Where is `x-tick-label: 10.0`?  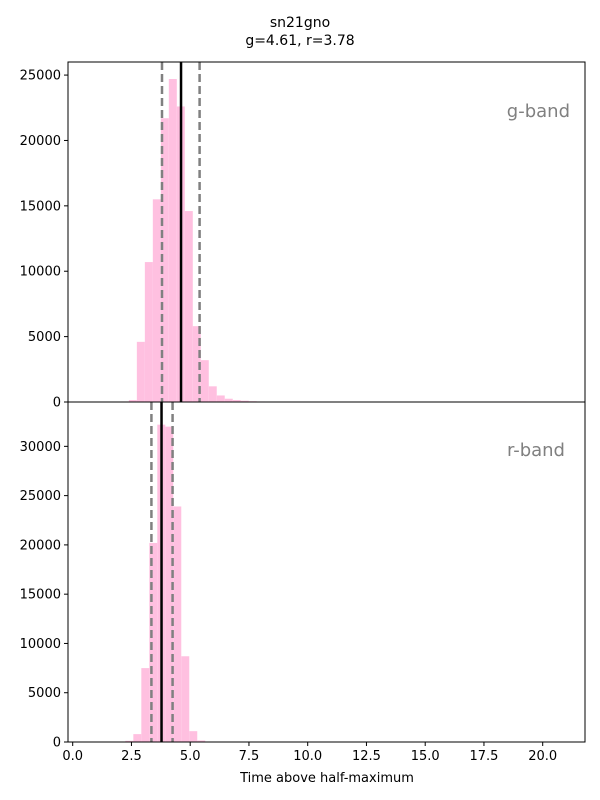
x-tick-label: 10.0 is located at coordinates (307, 756).